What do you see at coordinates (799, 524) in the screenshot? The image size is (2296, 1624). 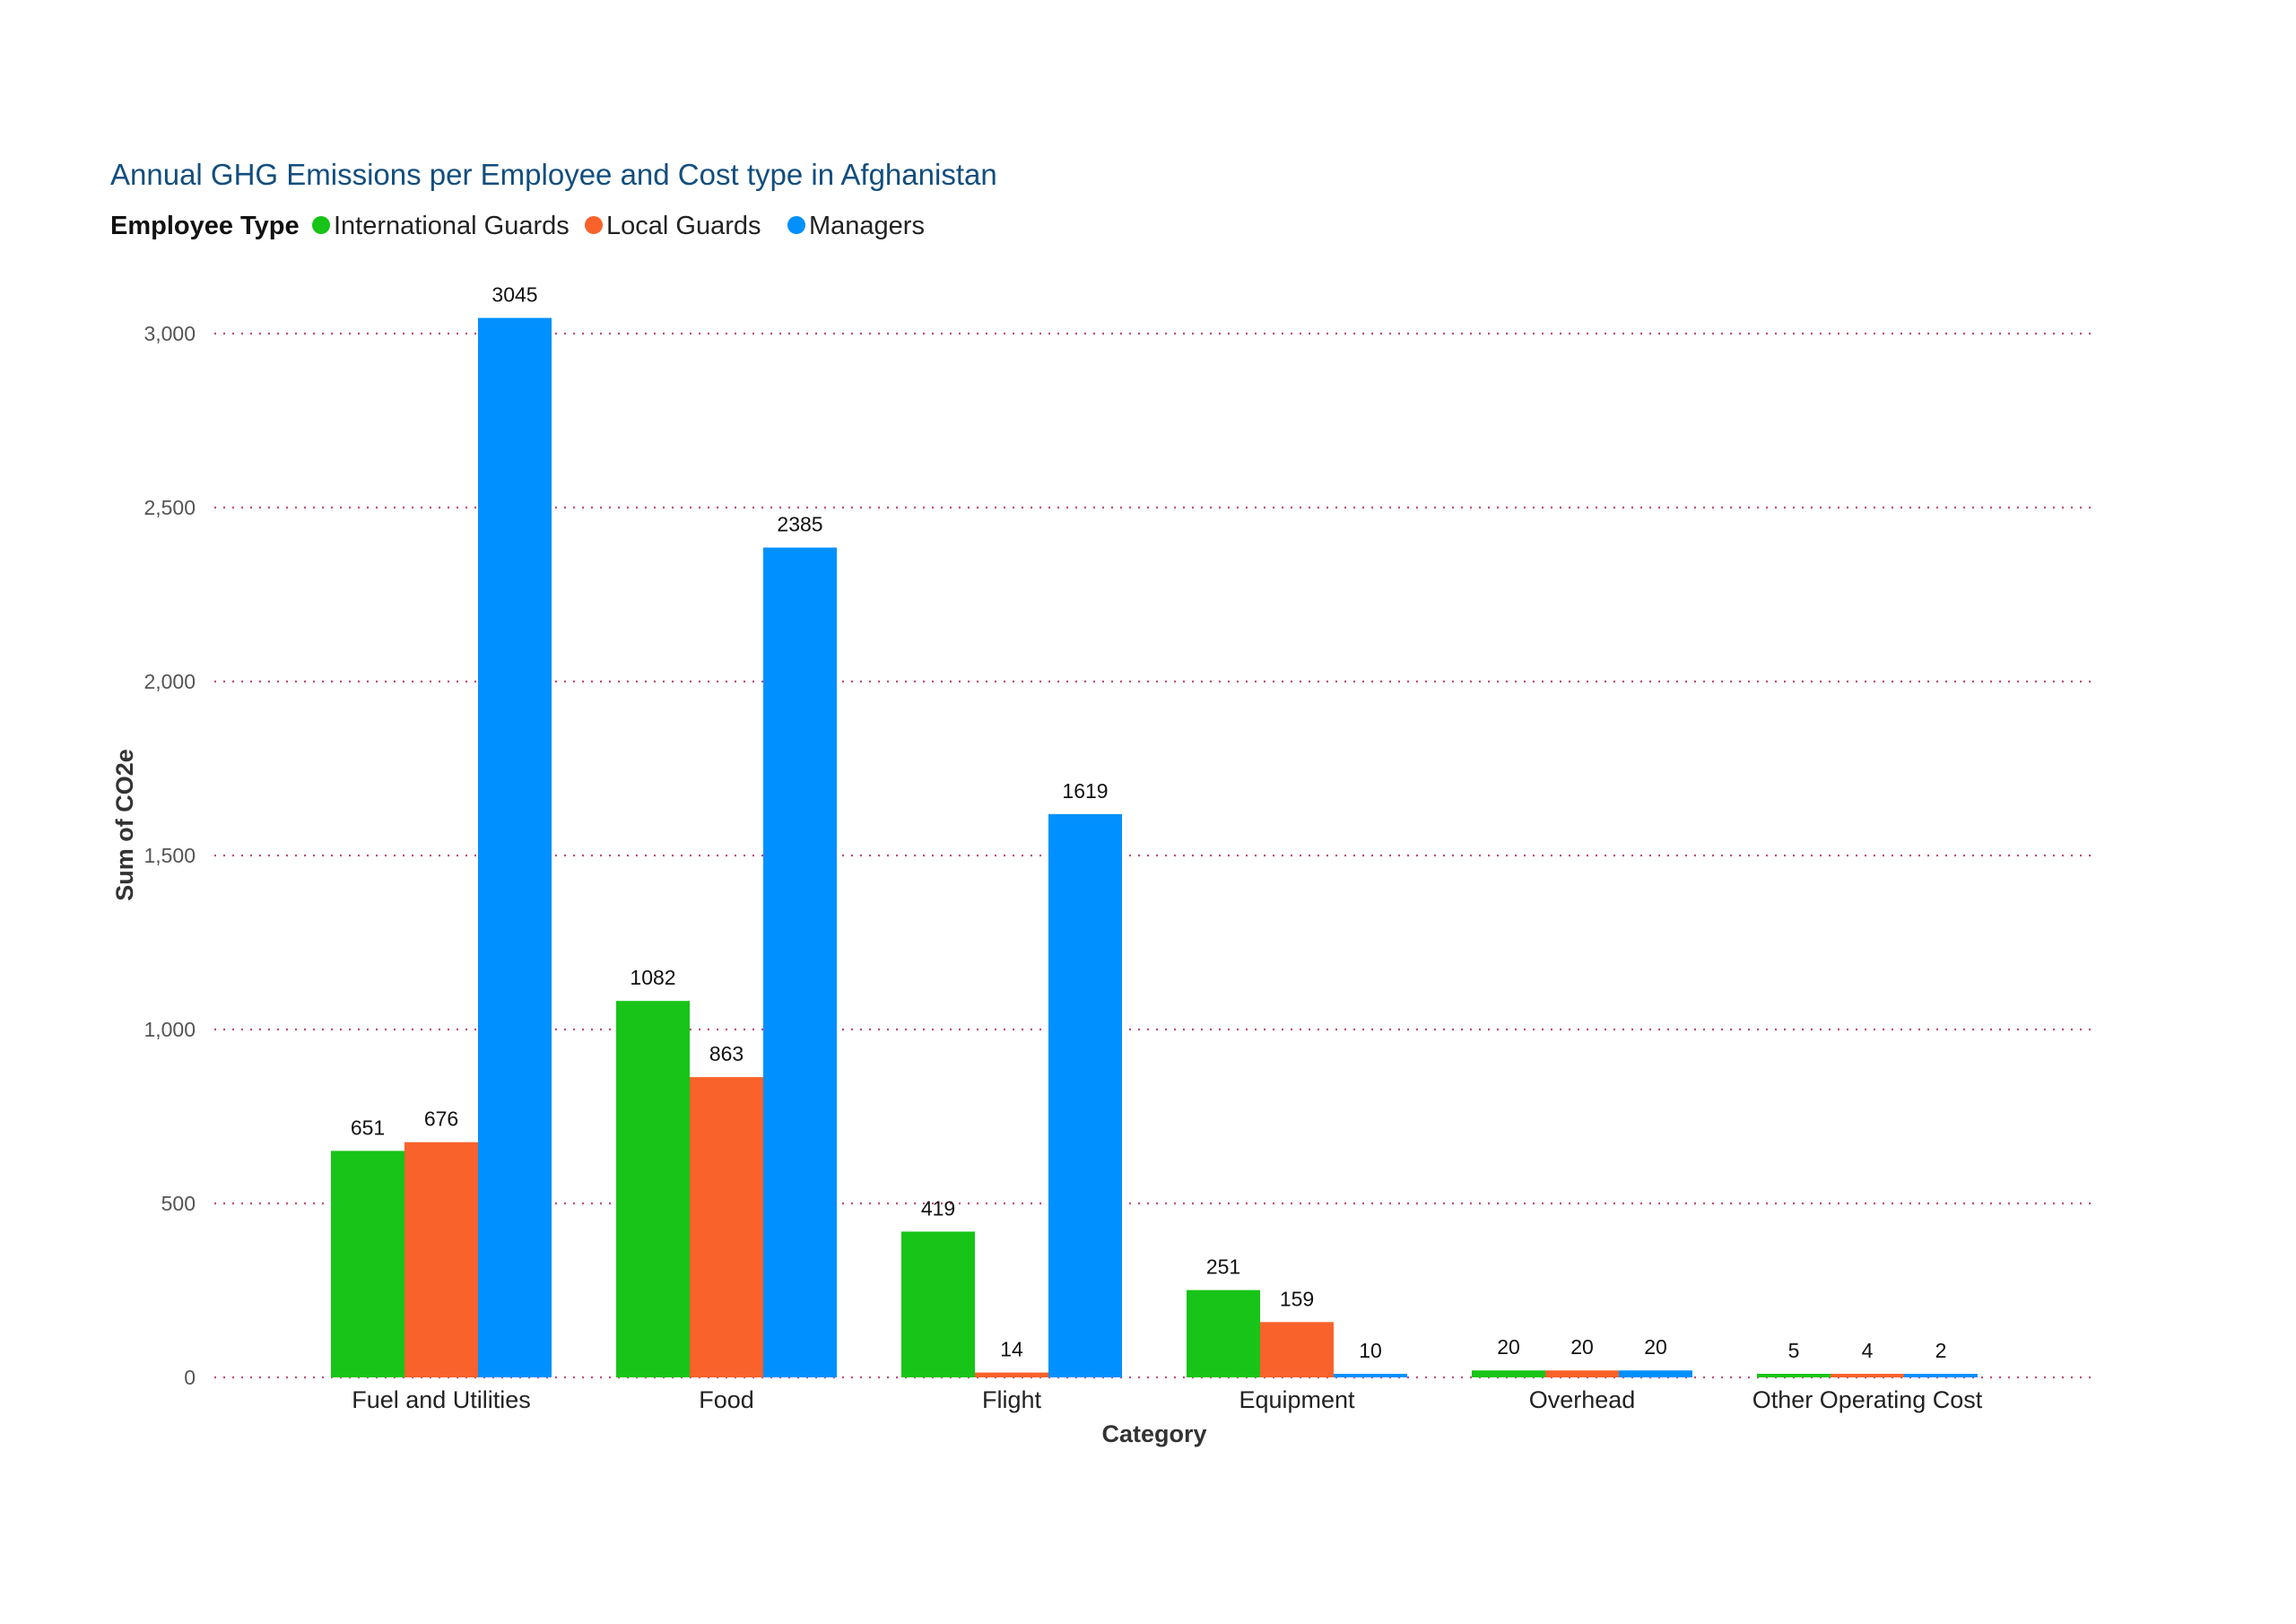 I see `data-label: 2385` at bounding box center [799, 524].